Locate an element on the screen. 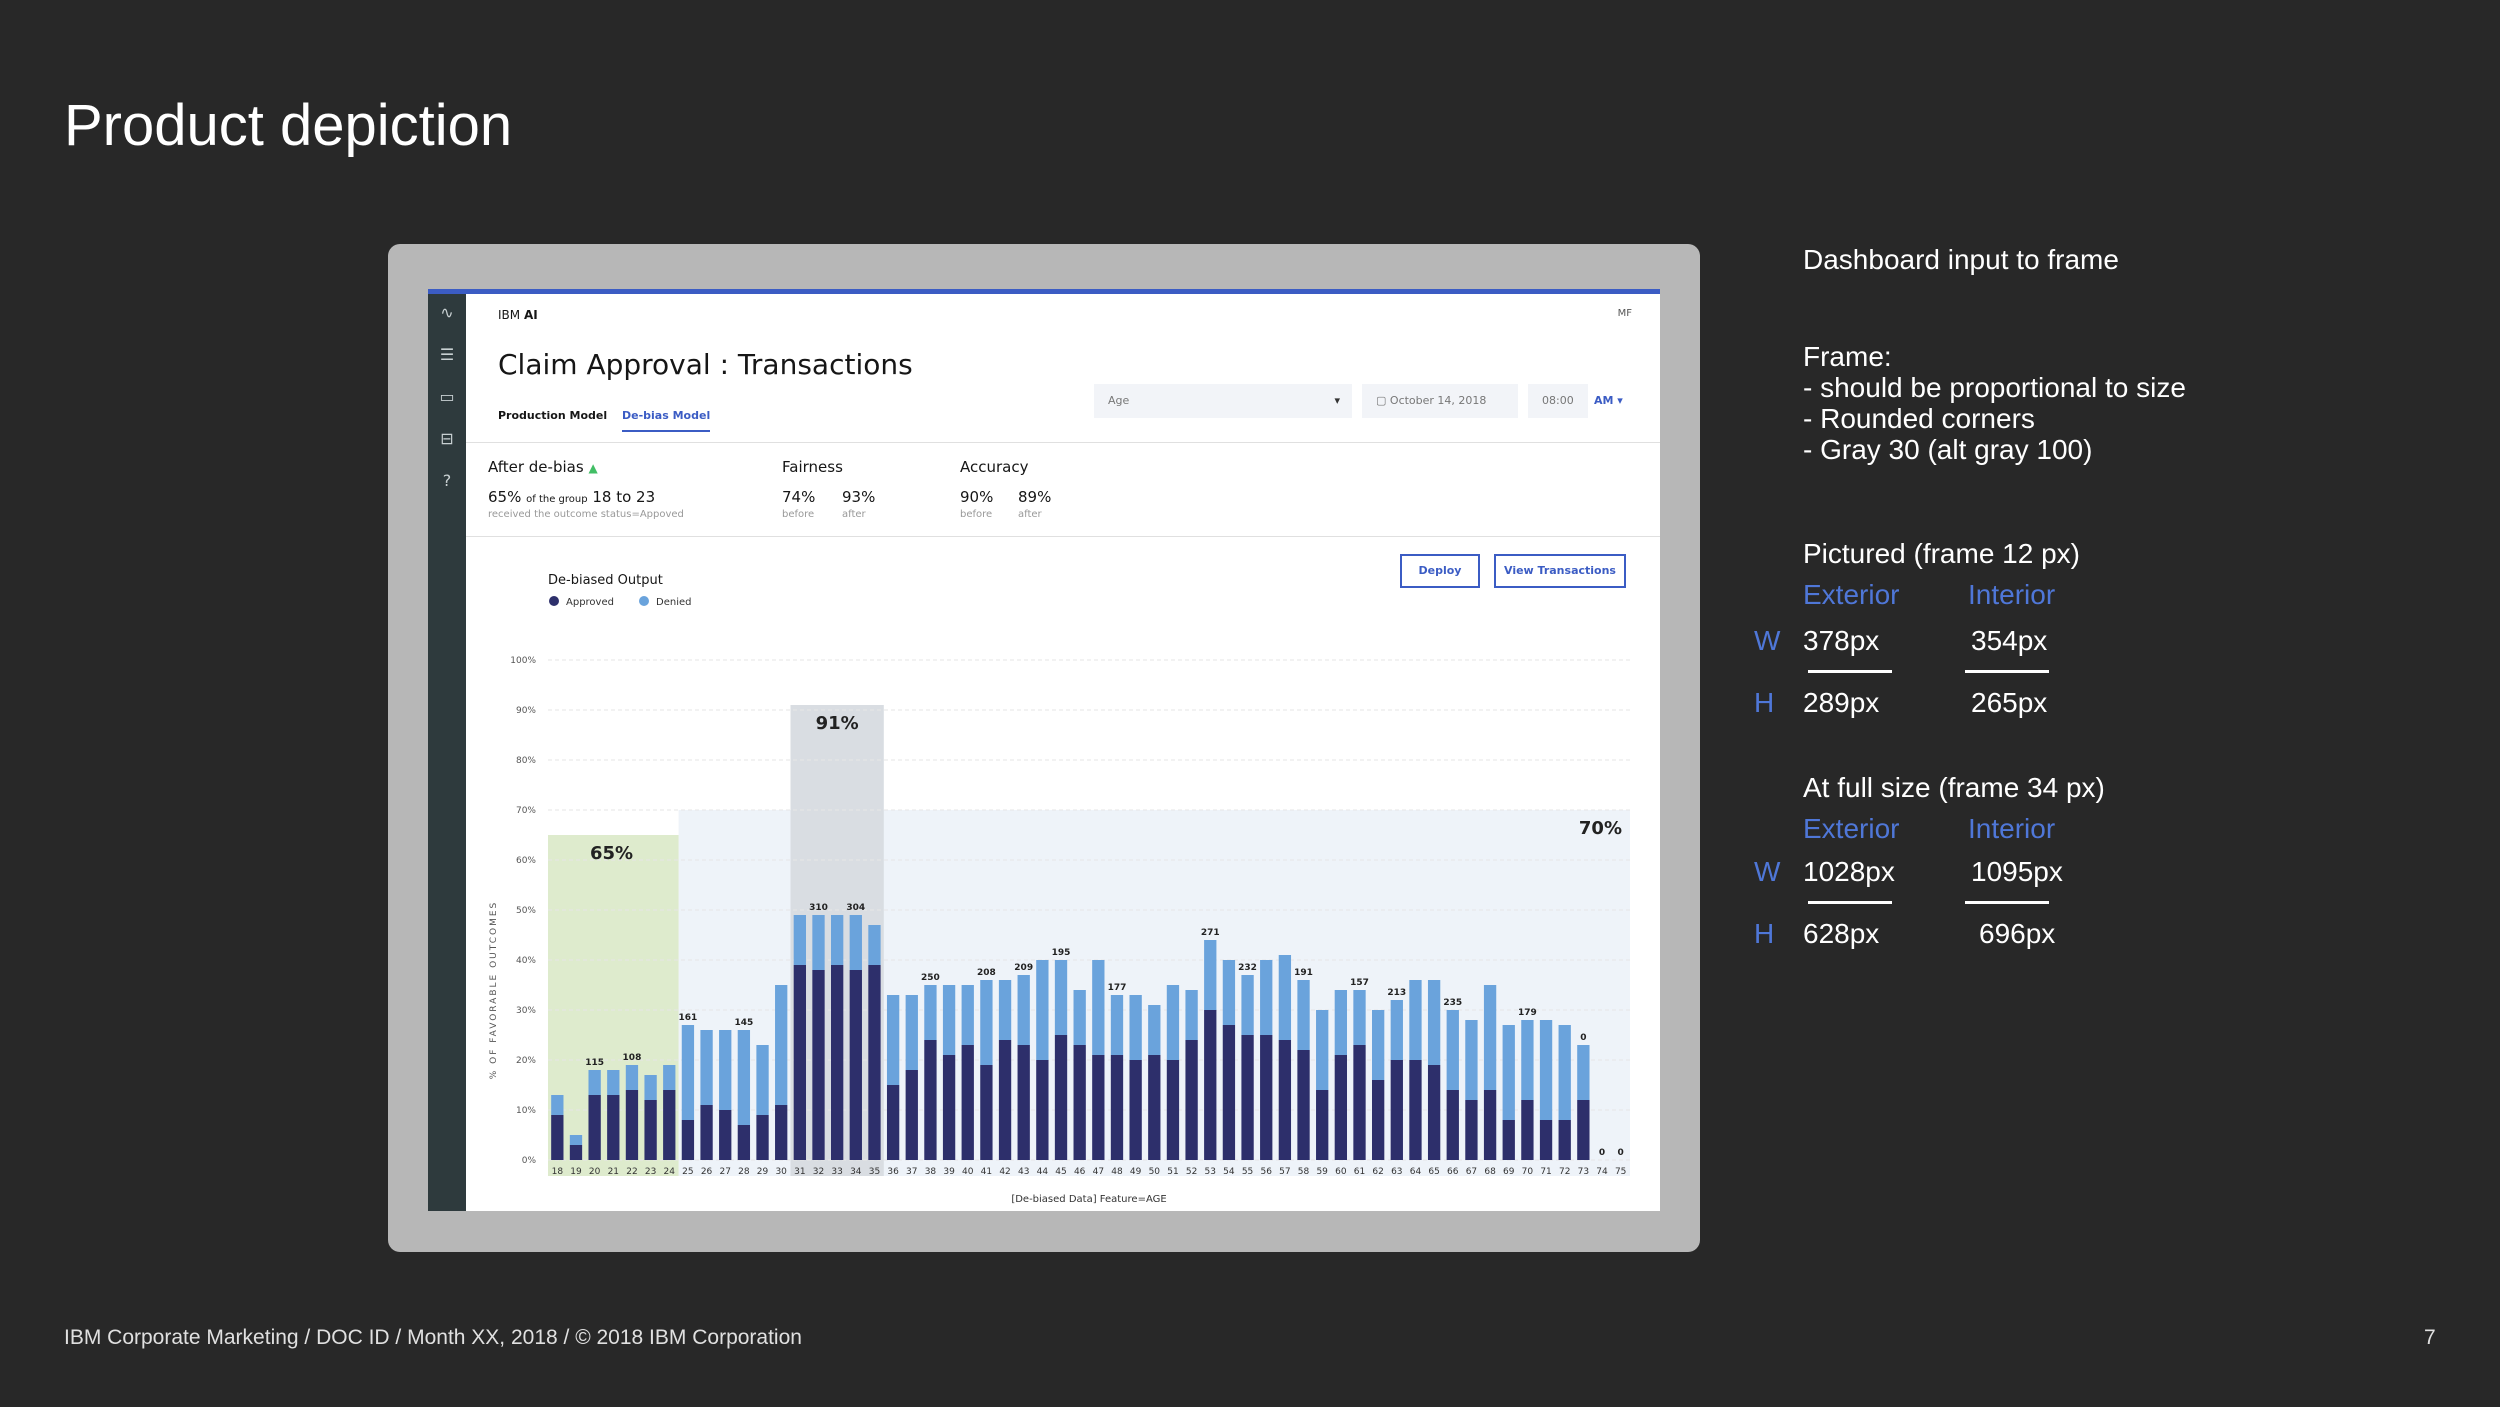 This screenshot has width=2500, height=1407. page-title: Claim Approval : Transactions is located at coordinates (705, 364).